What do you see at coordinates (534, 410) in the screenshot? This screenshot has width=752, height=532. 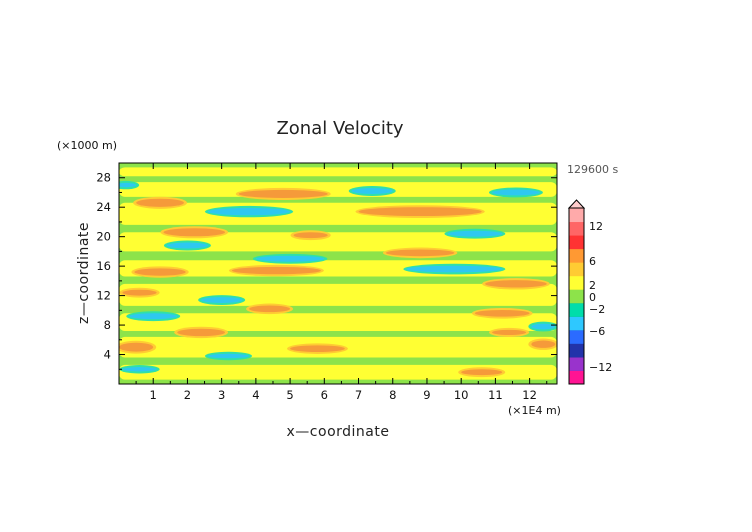 I see `x-unit-label: (×1E4 m)` at bounding box center [534, 410].